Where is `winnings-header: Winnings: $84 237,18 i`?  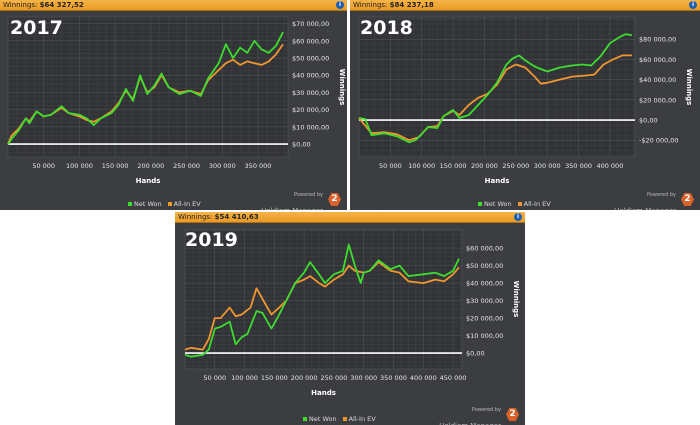 winnings-header: Winnings: $84 237,18 i is located at coordinates (525, 5).